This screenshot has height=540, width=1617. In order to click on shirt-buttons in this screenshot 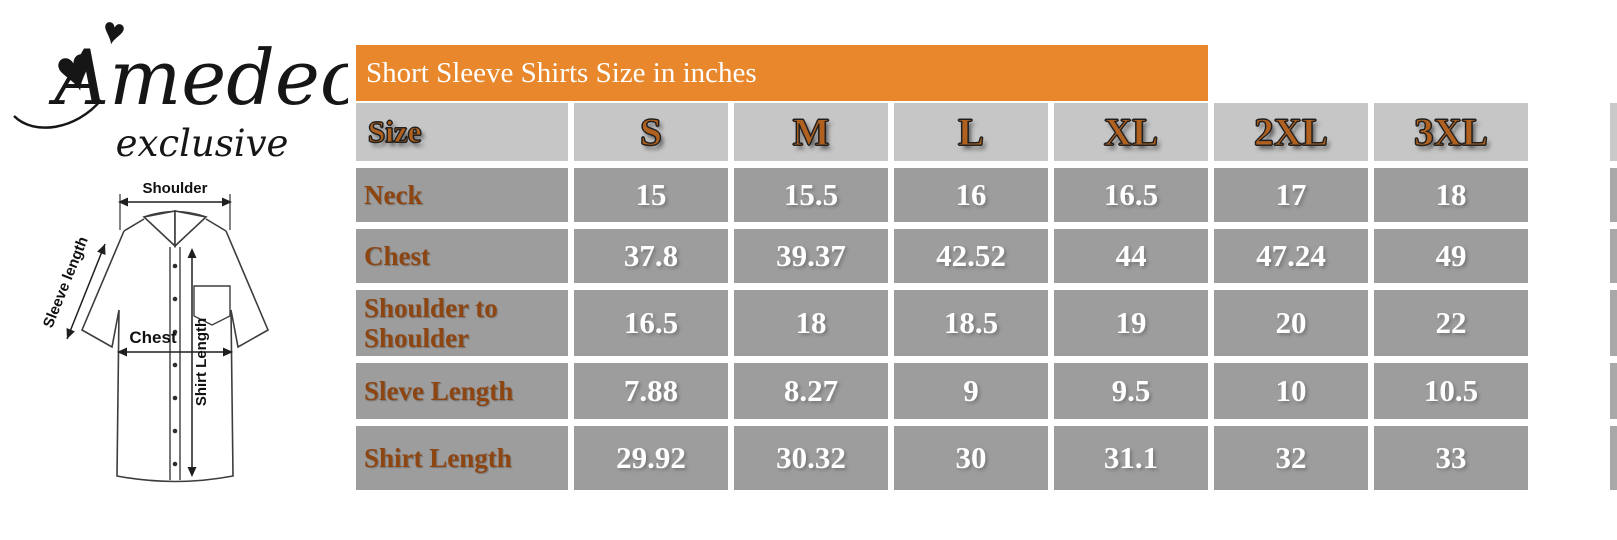, I will do `click(175, 365)`.